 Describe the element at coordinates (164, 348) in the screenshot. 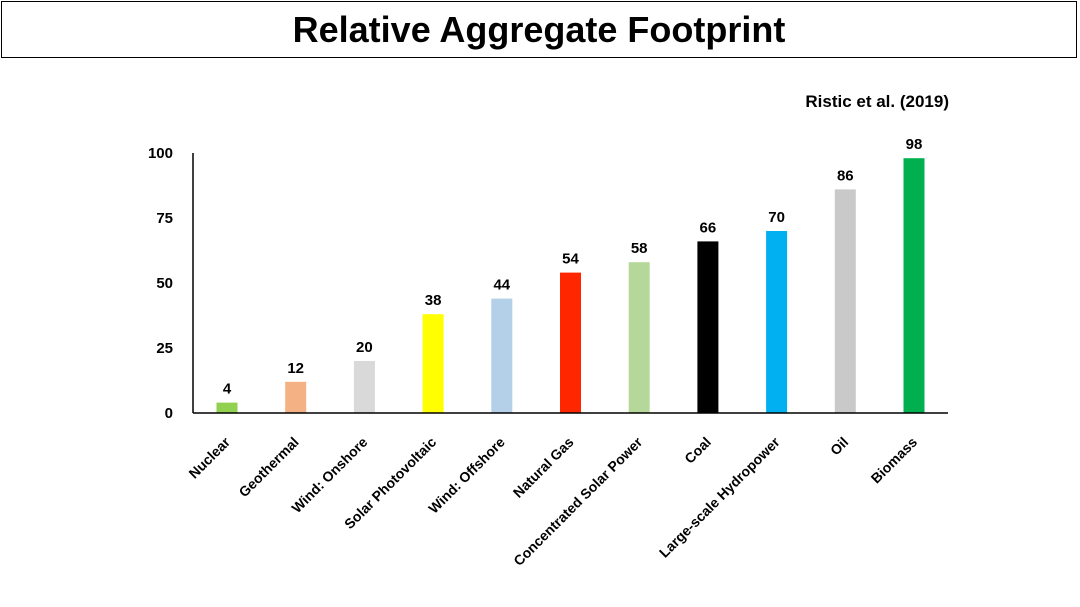

I see `y-tick-label: 25` at that location.